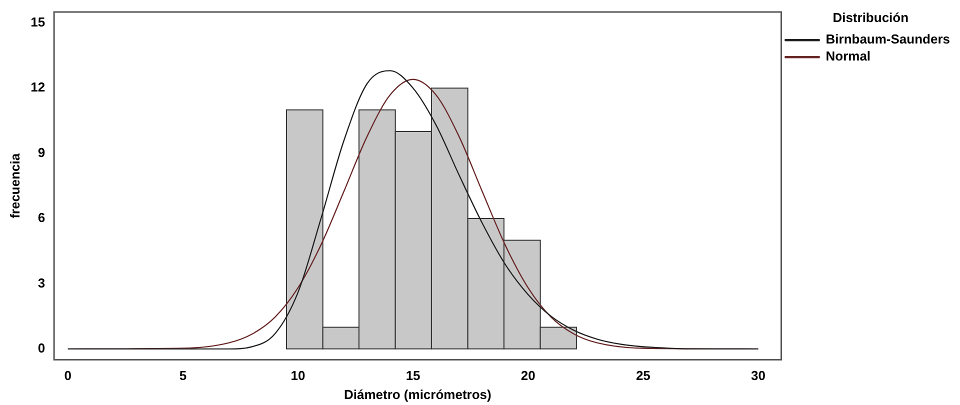 The height and width of the screenshot is (405, 960). I want to click on x-tick-label: 20, so click(528, 376).